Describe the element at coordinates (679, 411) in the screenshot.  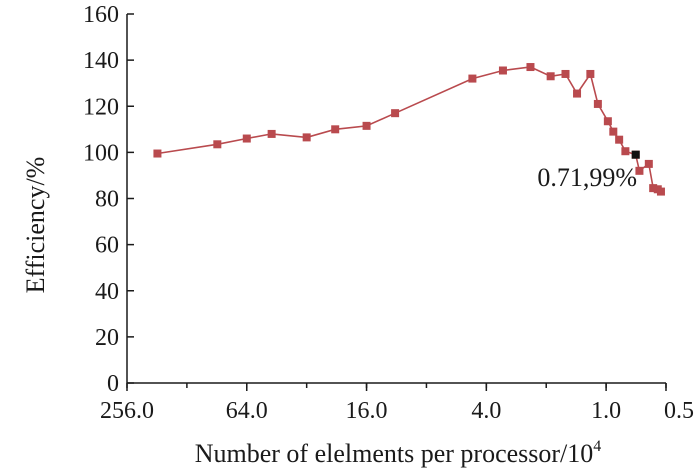
I see `x-tick-label-0.5: 0.5` at that location.